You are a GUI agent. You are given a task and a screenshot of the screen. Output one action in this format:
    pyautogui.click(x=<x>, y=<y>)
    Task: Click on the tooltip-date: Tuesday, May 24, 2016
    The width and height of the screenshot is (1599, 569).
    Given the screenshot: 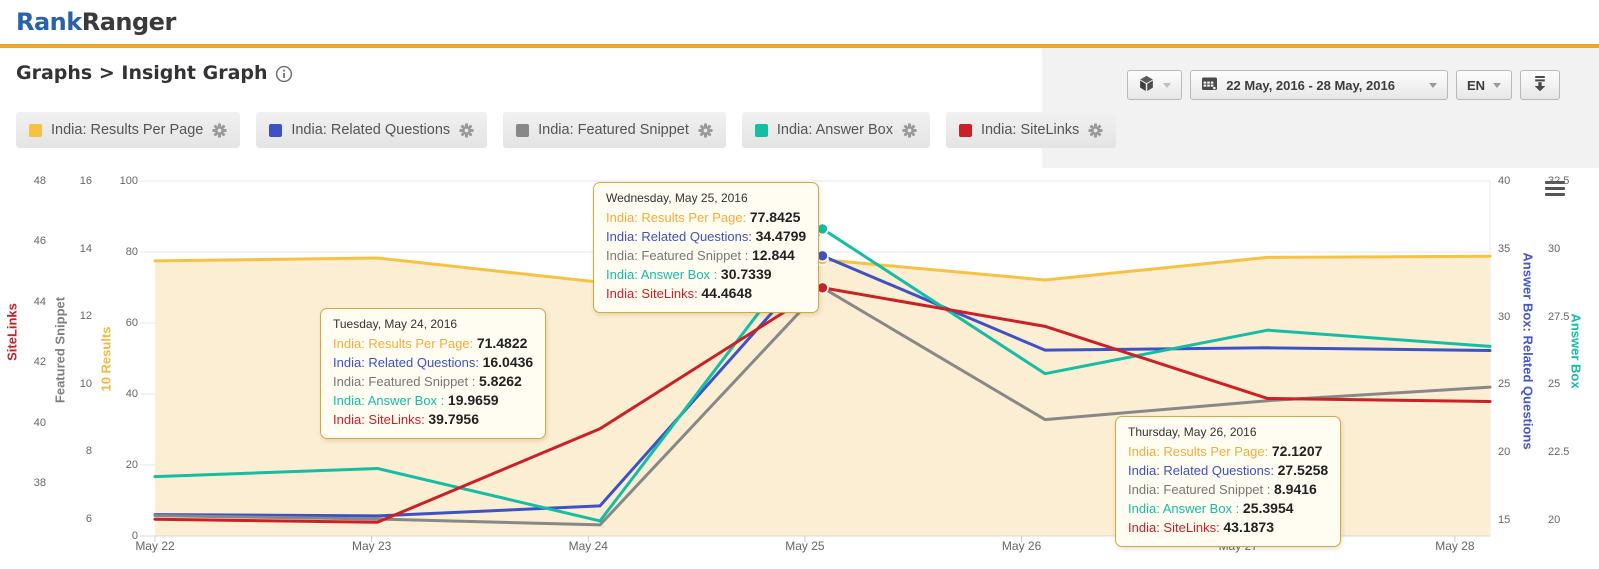 What is the action you would take?
    pyautogui.click(x=395, y=324)
    